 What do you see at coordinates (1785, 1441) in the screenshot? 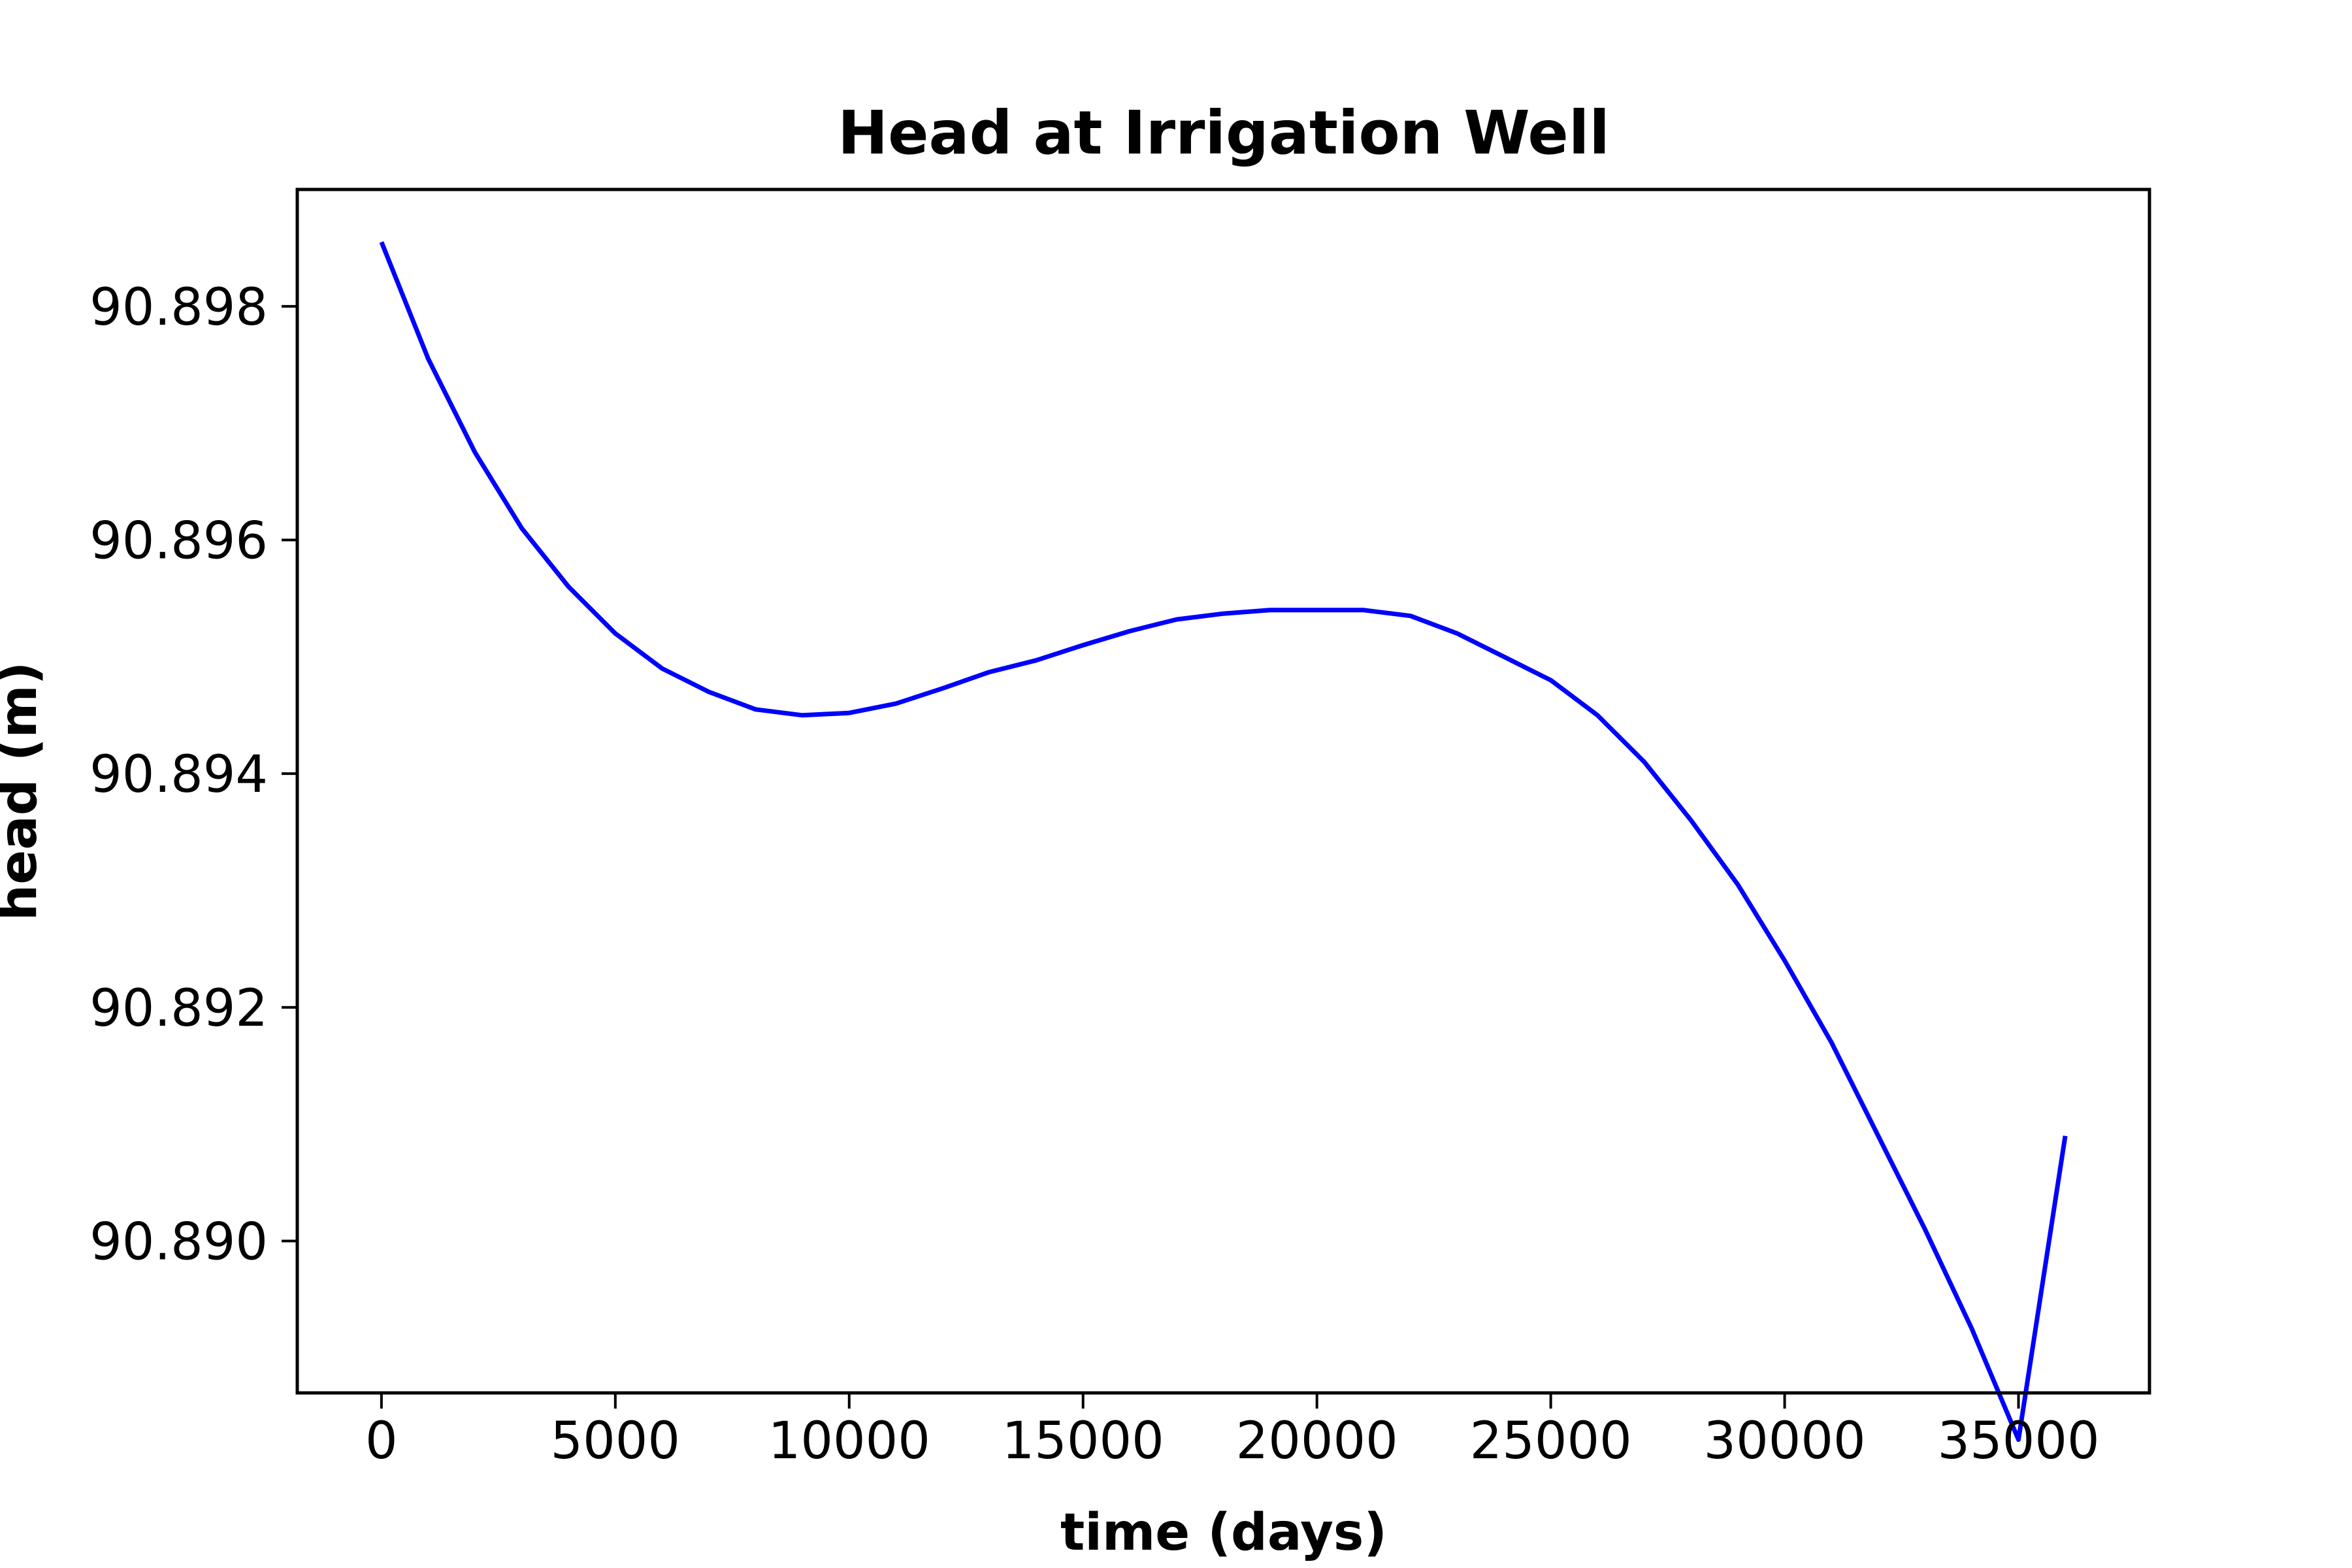
I see `x-tick-label: 30000` at bounding box center [1785, 1441].